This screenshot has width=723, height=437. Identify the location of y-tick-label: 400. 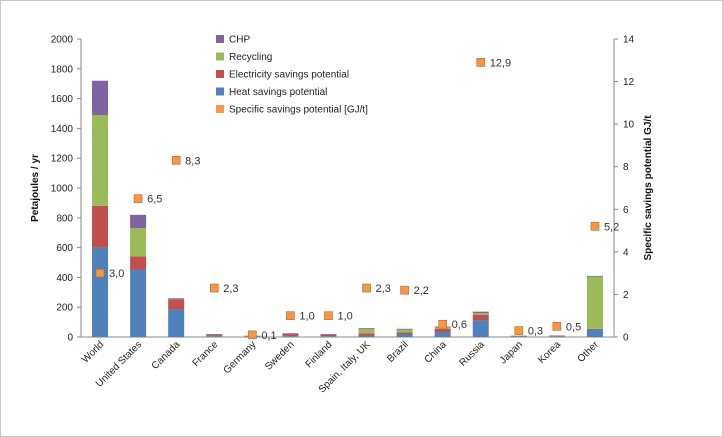
(64, 278).